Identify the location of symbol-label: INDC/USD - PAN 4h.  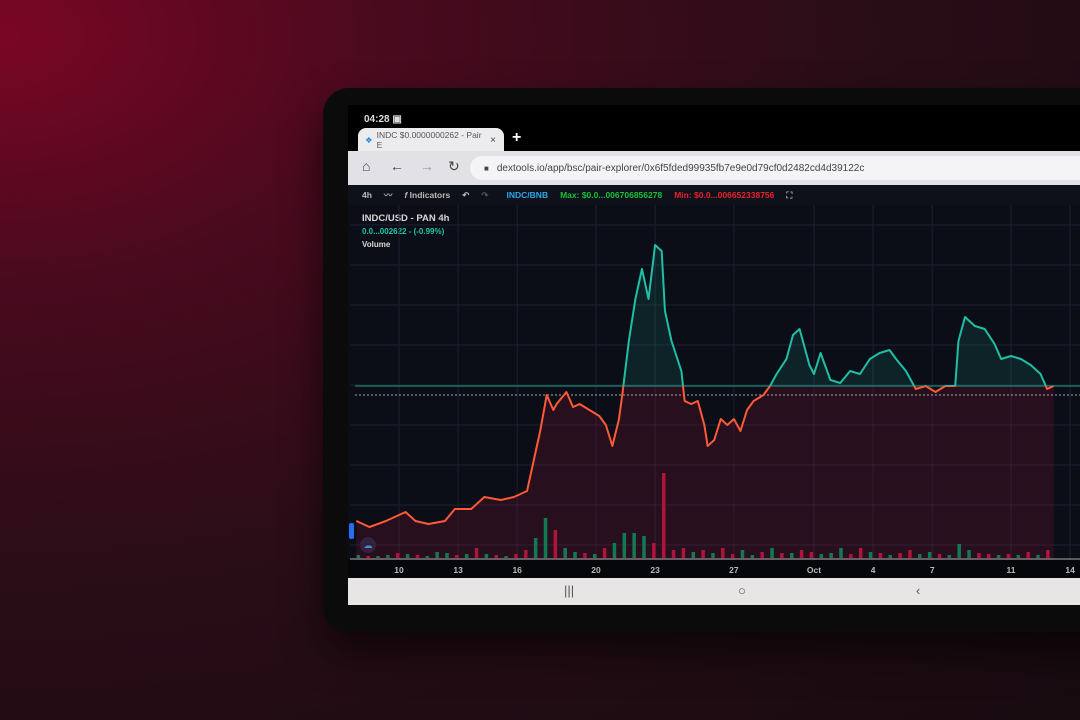
(406, 218).